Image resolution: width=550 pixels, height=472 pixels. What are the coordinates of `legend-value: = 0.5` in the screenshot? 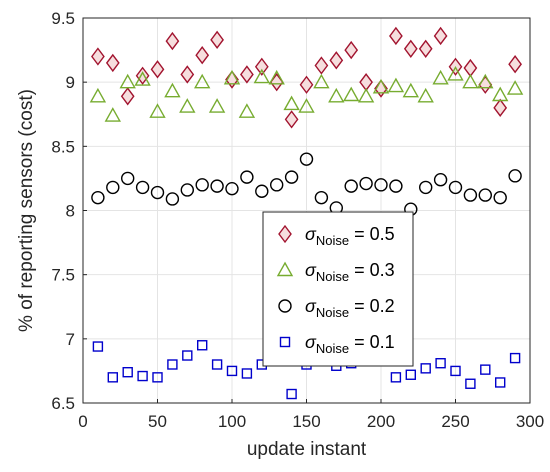 It's located at (372, 234).